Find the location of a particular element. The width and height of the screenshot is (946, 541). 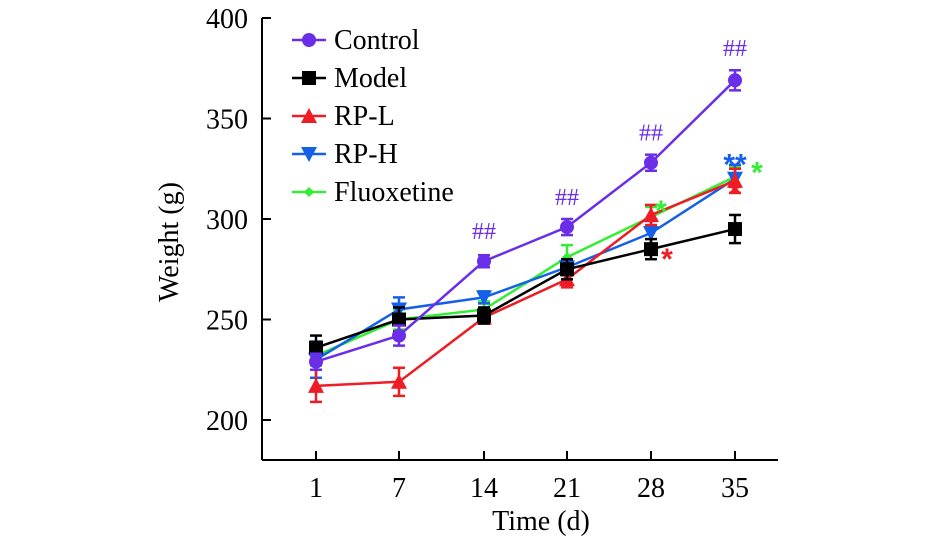

y-tick-label: 350 is located at coordinates (227, 120).